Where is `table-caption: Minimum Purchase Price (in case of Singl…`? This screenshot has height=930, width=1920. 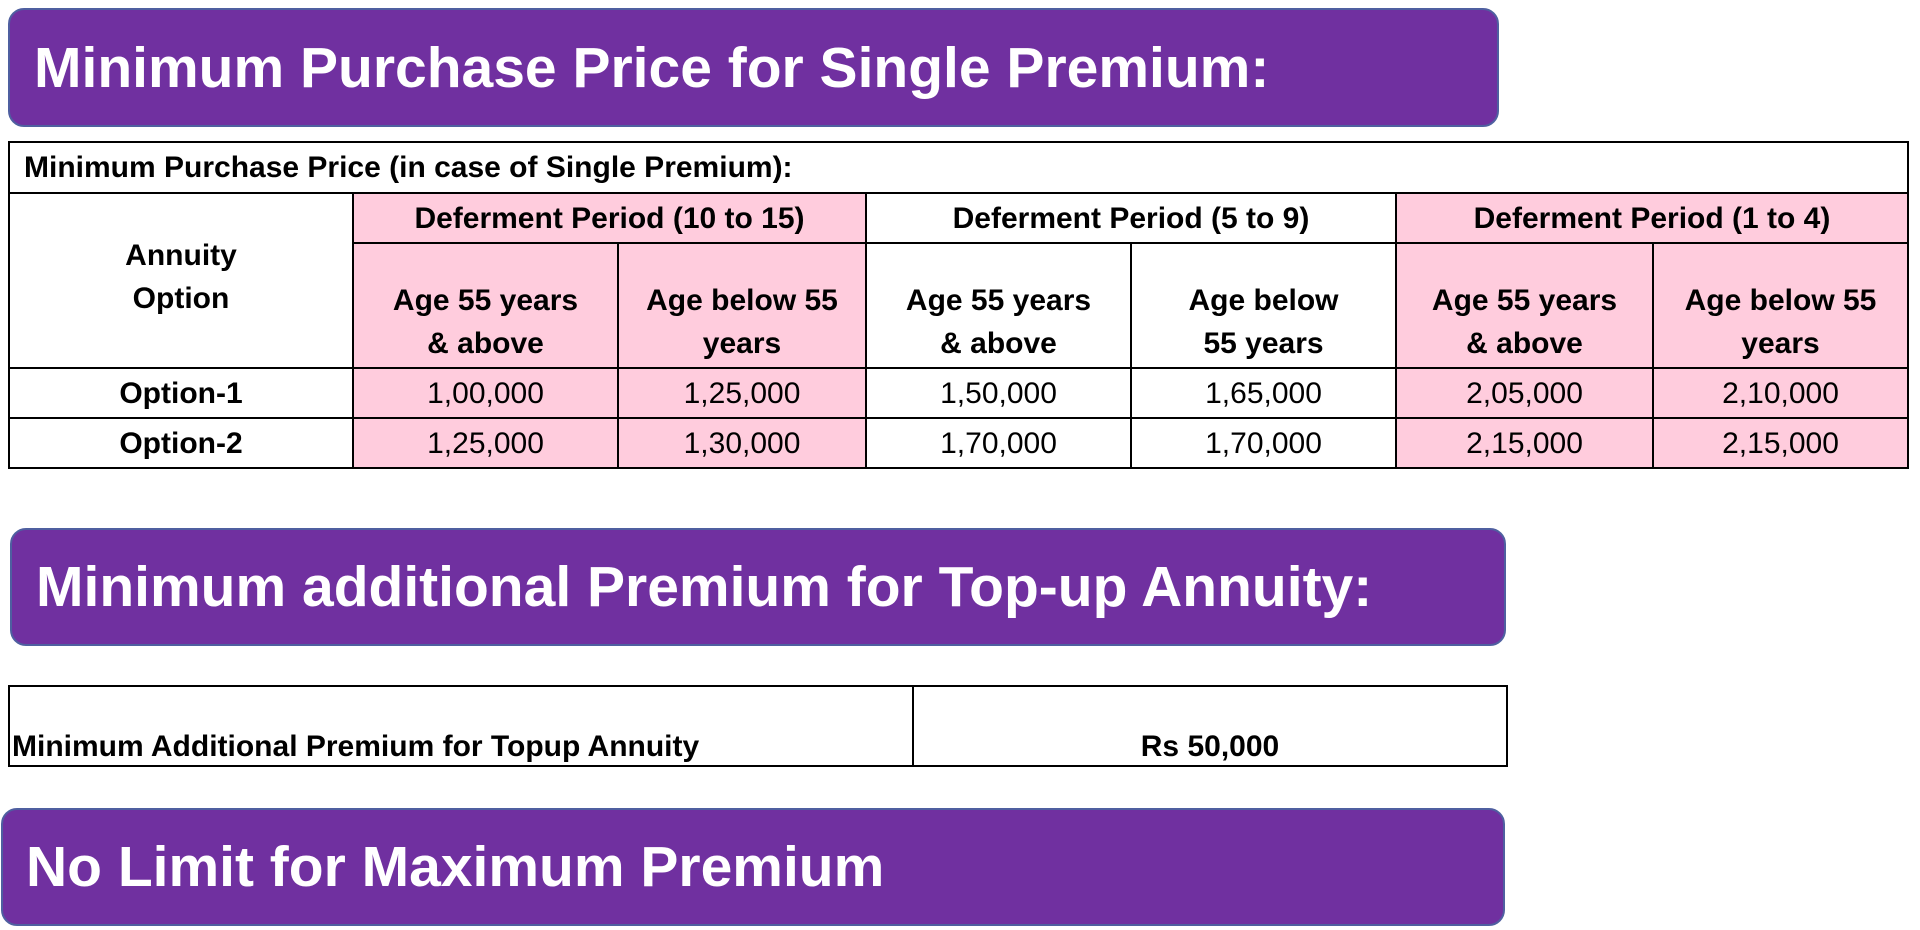 table-caption: Minimum Purchase Price (in case of Singl… is located at coordinates (958, 167).